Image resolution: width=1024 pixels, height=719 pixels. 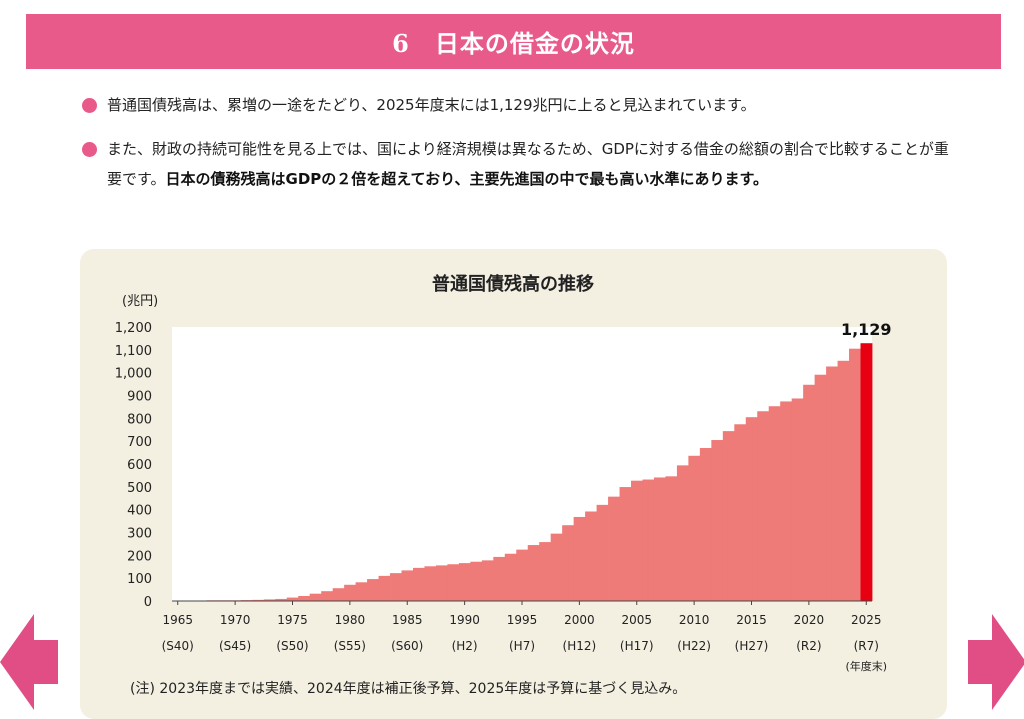 What do you see at coordinates (867, 472) in the screenshot?
I see `bar-highlight` at bounding box center [867, 472].